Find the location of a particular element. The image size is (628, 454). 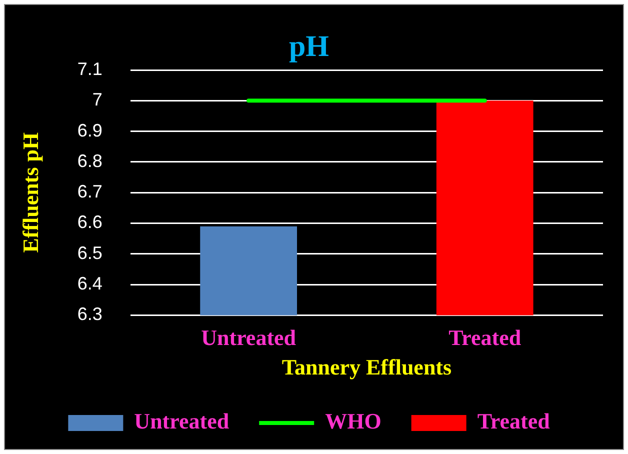

x-axis-title: Tannery Effluents is located at coordinates (367, 367).